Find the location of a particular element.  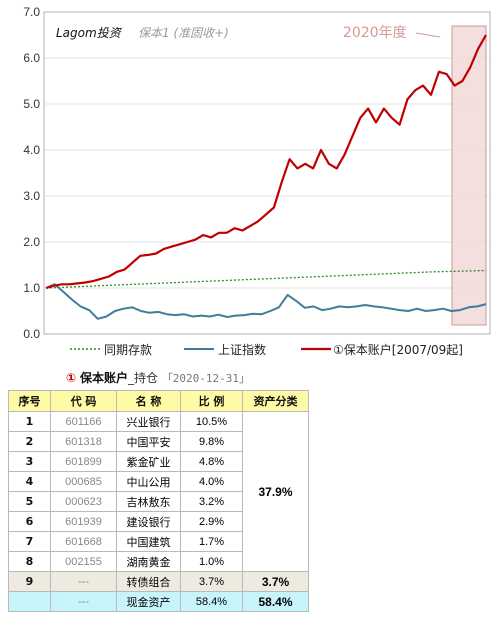

row-no is located at coordinates (29, 601).